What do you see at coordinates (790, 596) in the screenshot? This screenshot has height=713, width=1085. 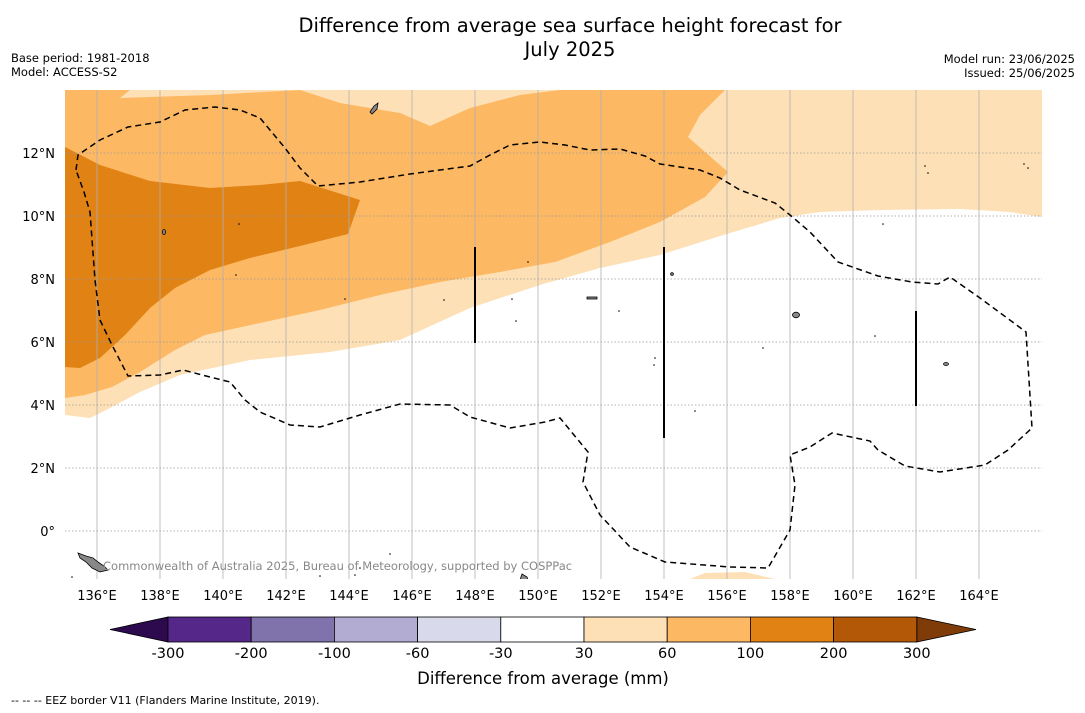 I see `lon-tick-label: 158°E` at bounding box center [790, 596].